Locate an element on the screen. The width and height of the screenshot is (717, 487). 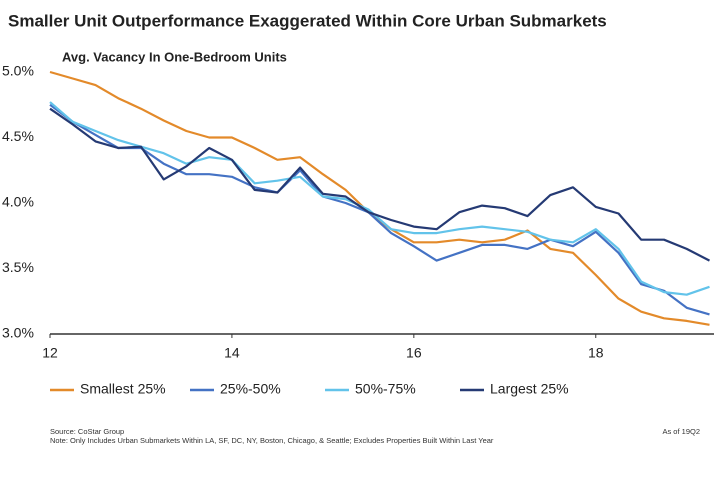
y-tick-label: 5.0% is located at coordinates (18, 71).